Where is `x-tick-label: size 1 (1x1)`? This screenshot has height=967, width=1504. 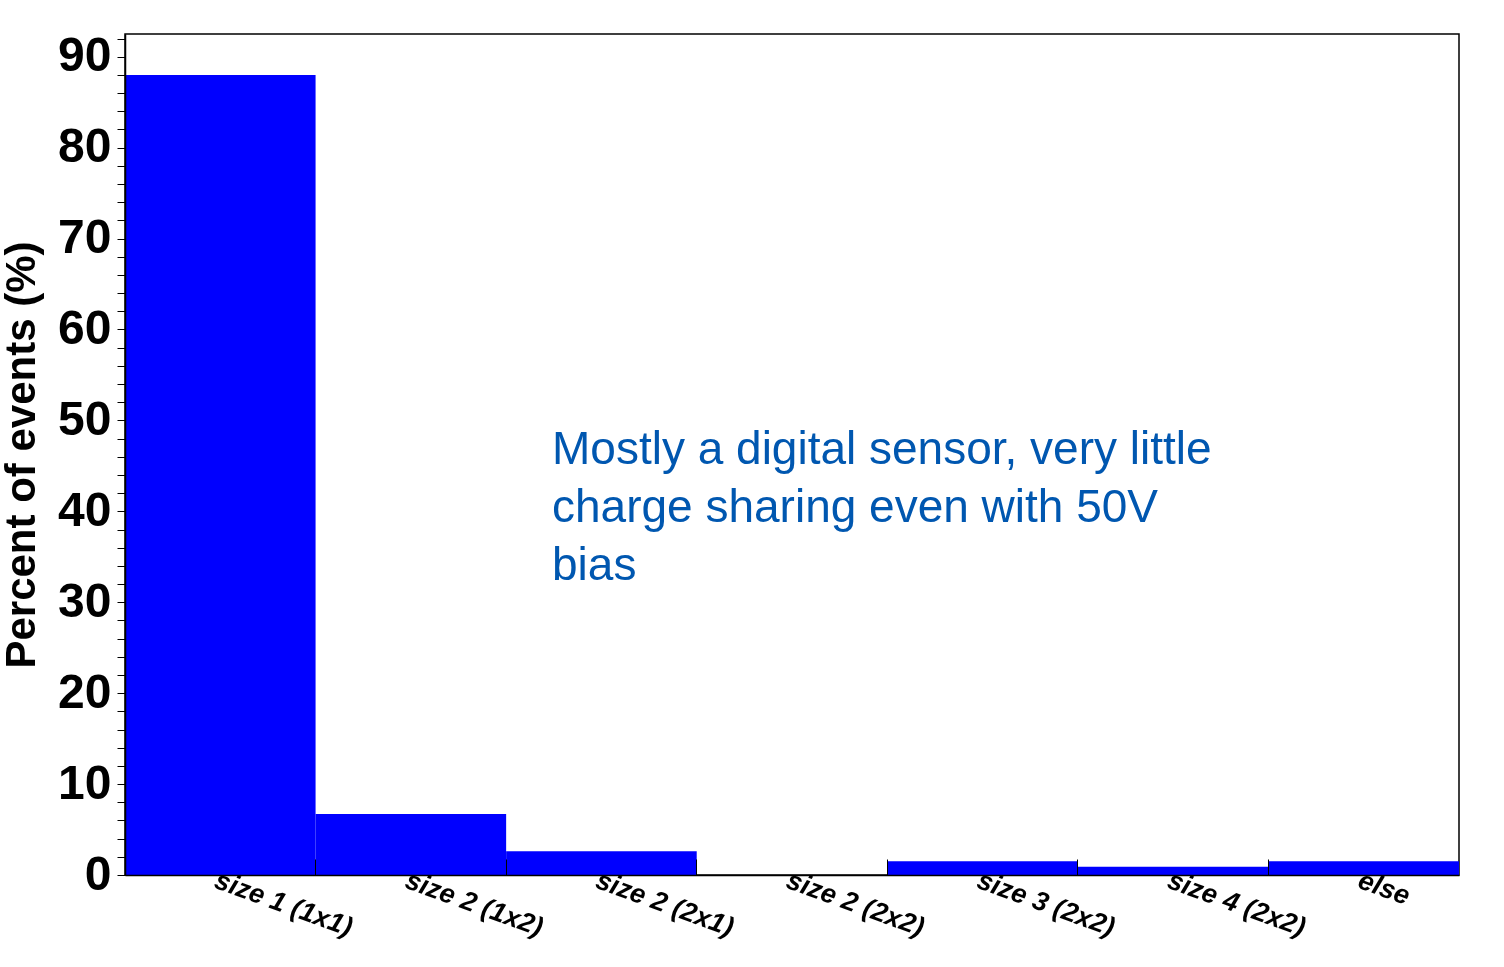
x-tick-label: size 1 (1x1) is located at coordinates (284, 903).